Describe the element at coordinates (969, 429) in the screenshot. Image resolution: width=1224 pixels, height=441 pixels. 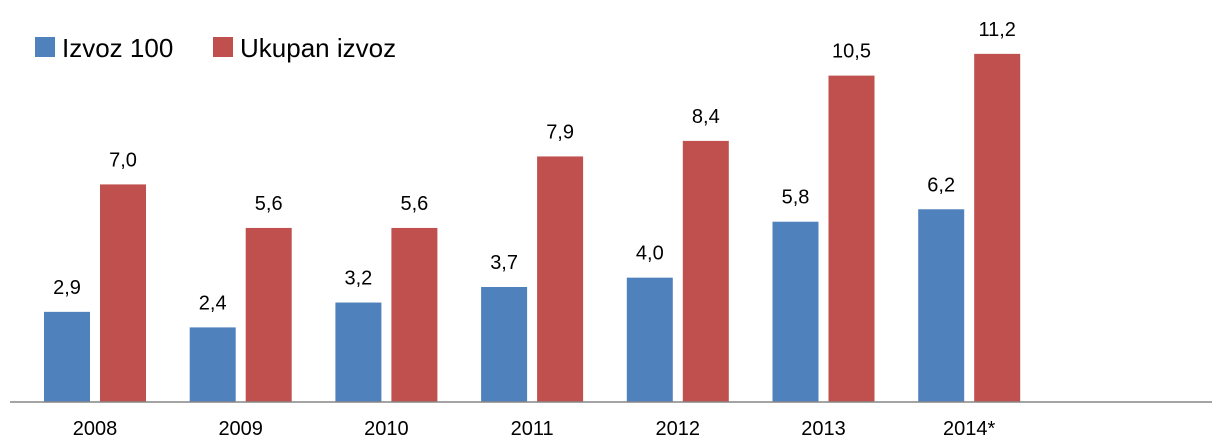
I see `x-tick-label: 2014*` at that location.